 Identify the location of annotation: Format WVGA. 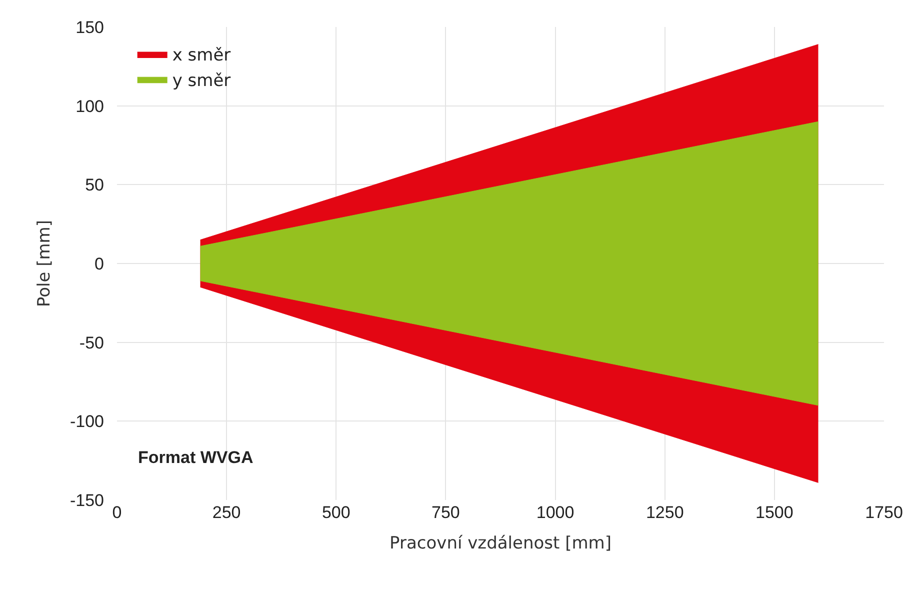
(196, 457).